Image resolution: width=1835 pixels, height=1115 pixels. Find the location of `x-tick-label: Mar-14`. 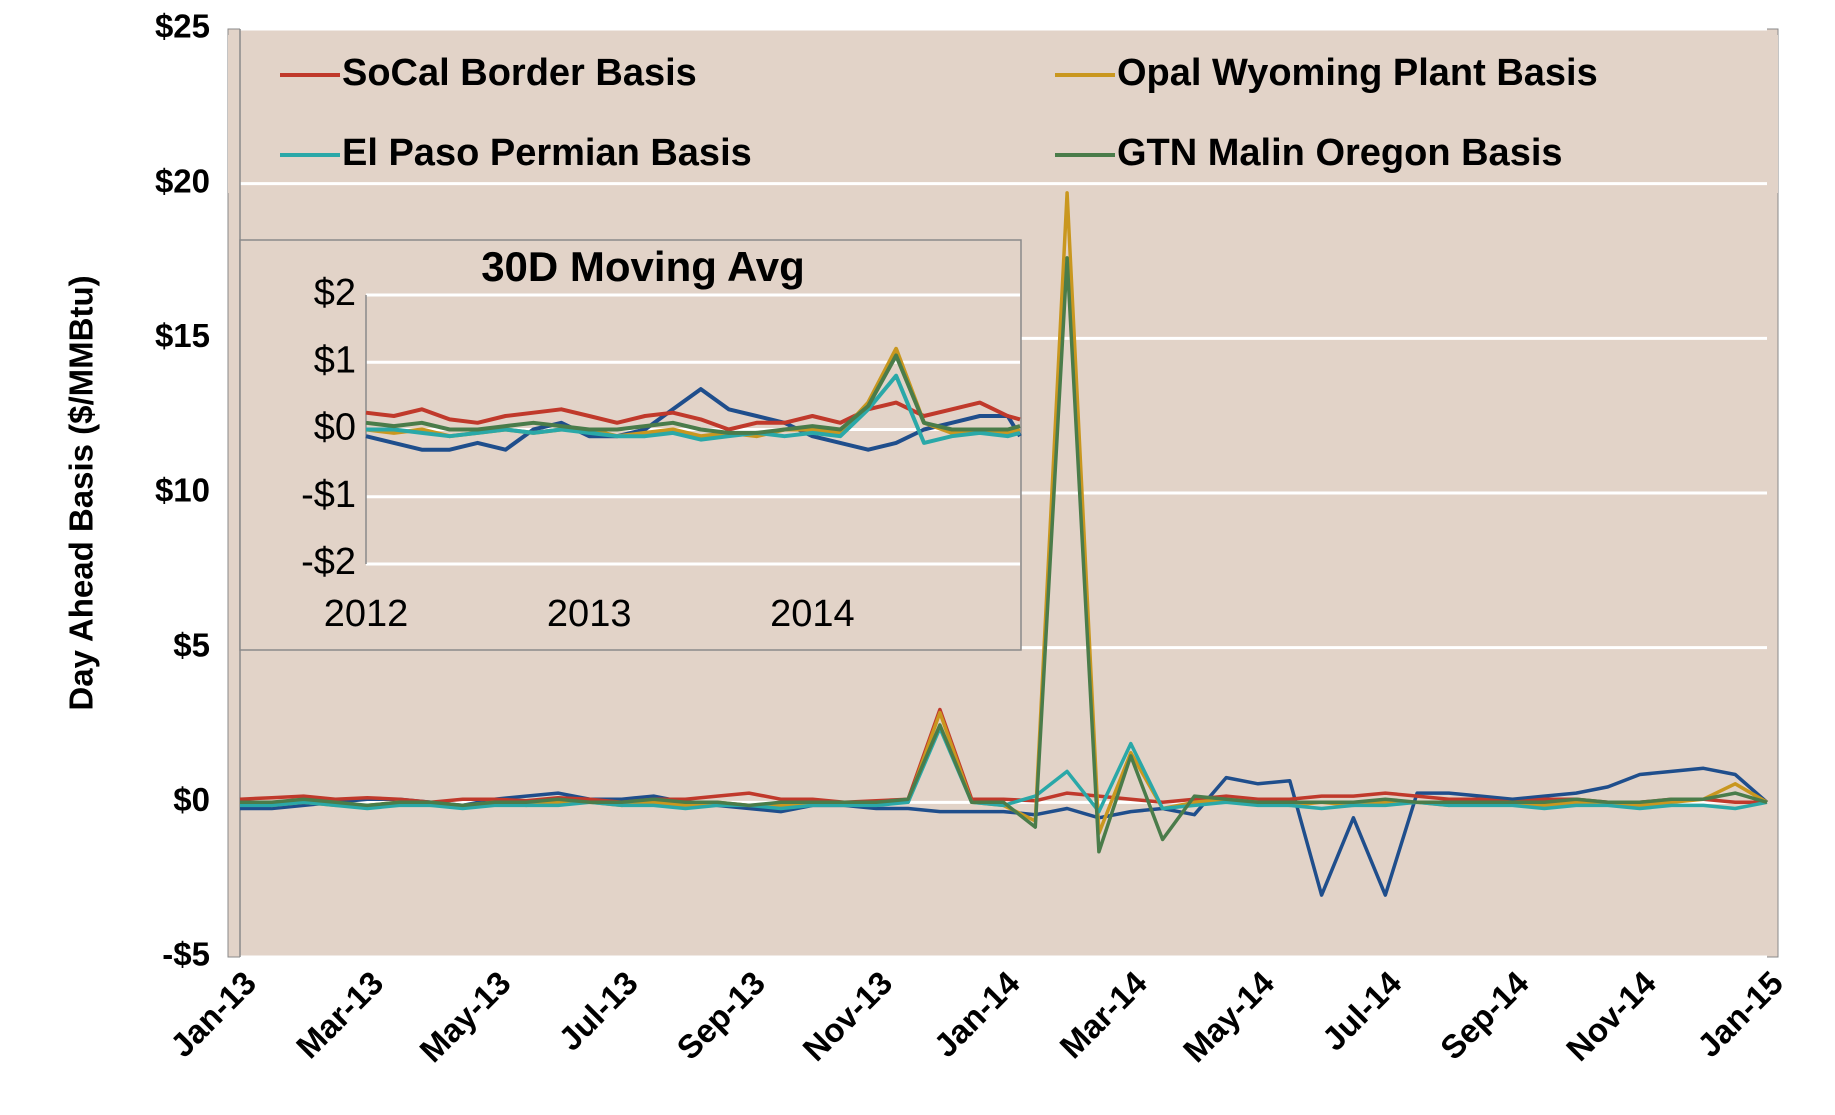

x-tick-label: Mar-14 is located at coordinates (1103, 1015).